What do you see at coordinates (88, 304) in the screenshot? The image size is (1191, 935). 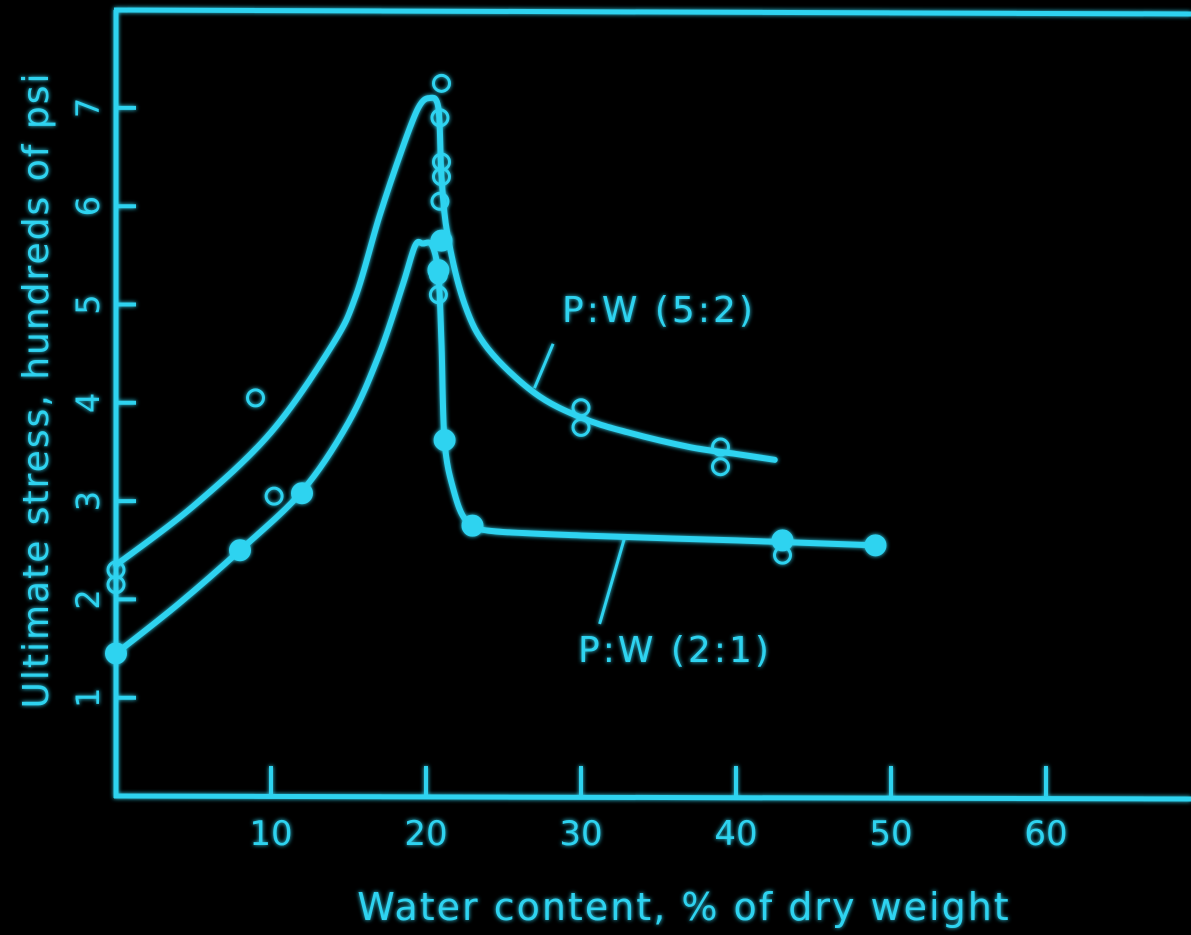 I see `y-tick-label: 5` at bounding box center [88, 304].